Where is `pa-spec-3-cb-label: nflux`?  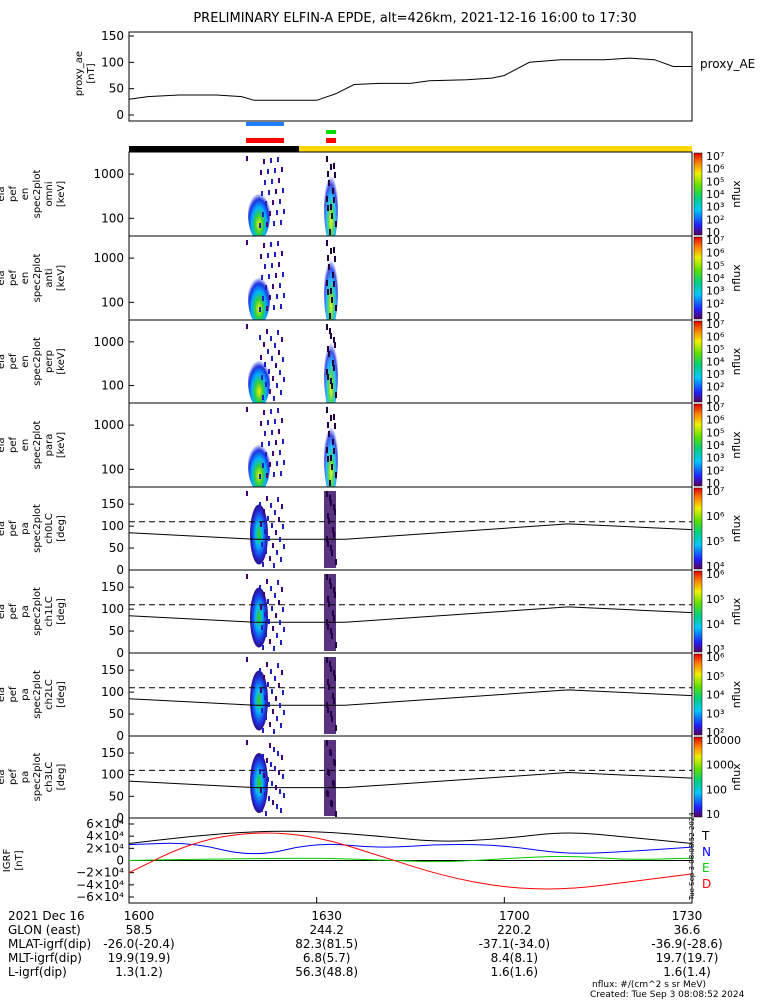
pa-spec-3-cb-label: nflux is located at coordinates (736, 694).